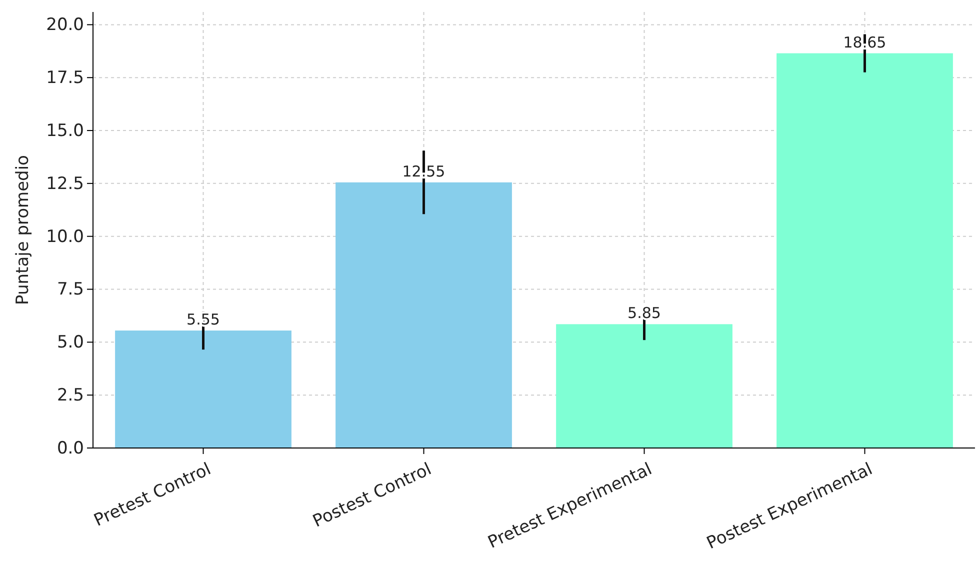 The image size is (976, 561). Describe the element at coordinates (70, 290) in the screenshot. I see `y-tick-label: 7.5` at that location.